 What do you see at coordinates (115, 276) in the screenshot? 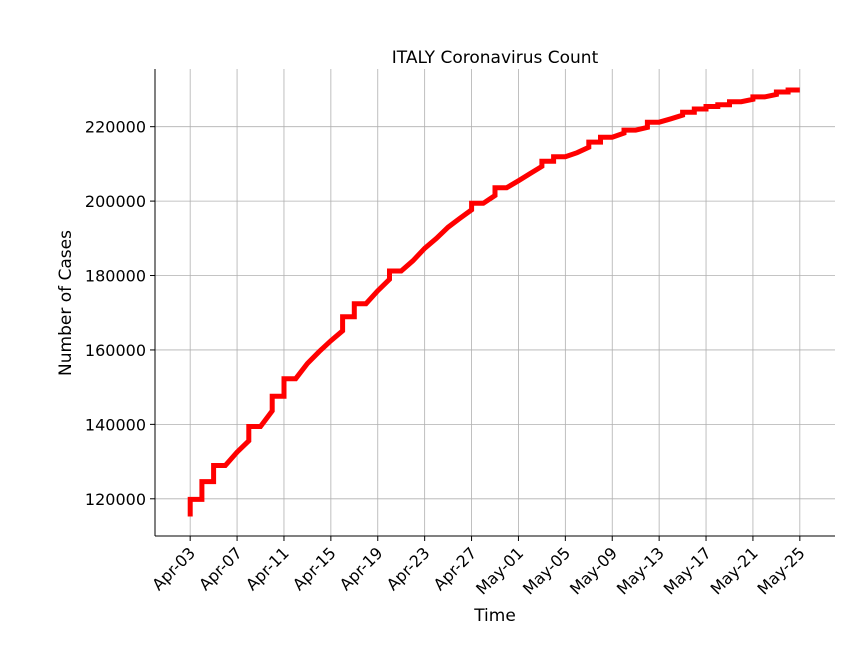
I see `y-tick-label: 180000` at bounding box center [115, 276].